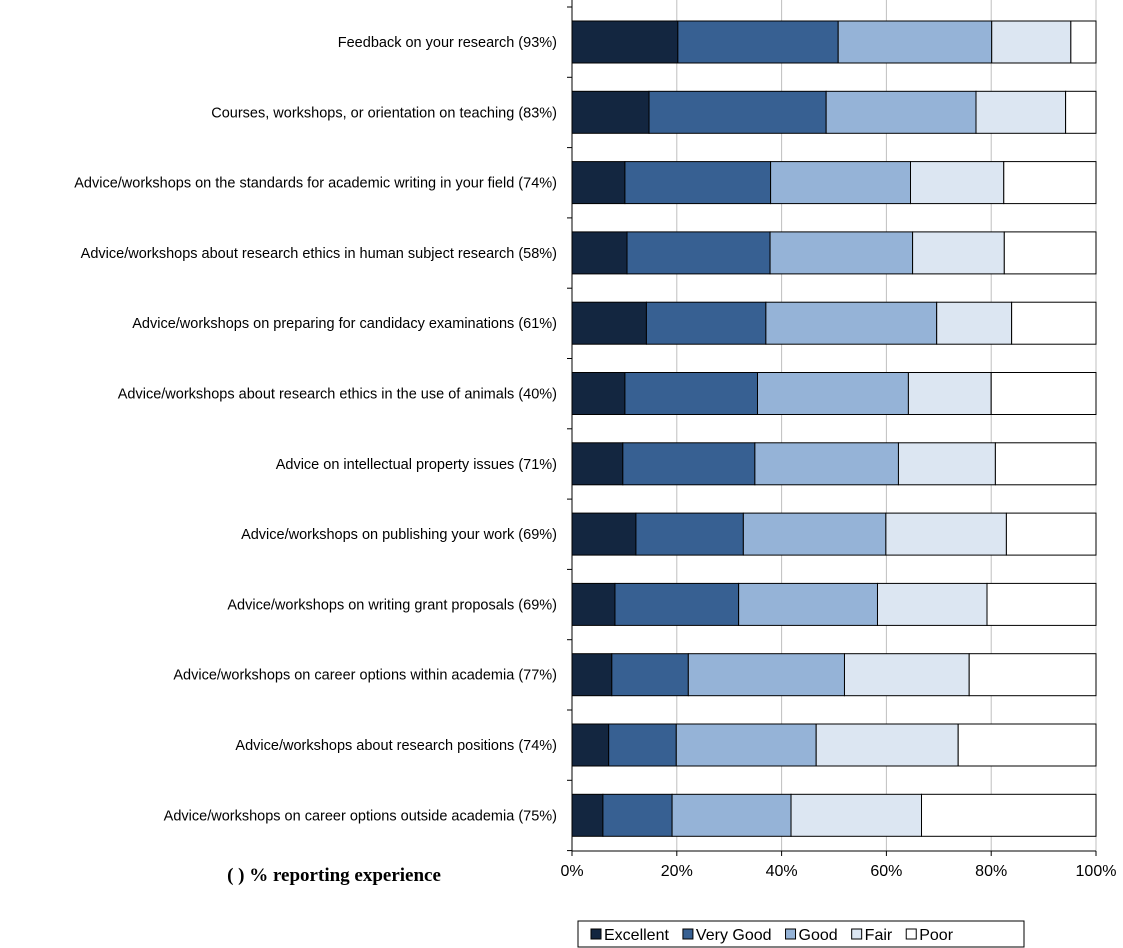 The width and height of the screenshot is (1123, 948). What do you see at coordinates (991, 871) in the screenshot?
I see `x-tick-label: 80%` at bounding box center [991, 871].